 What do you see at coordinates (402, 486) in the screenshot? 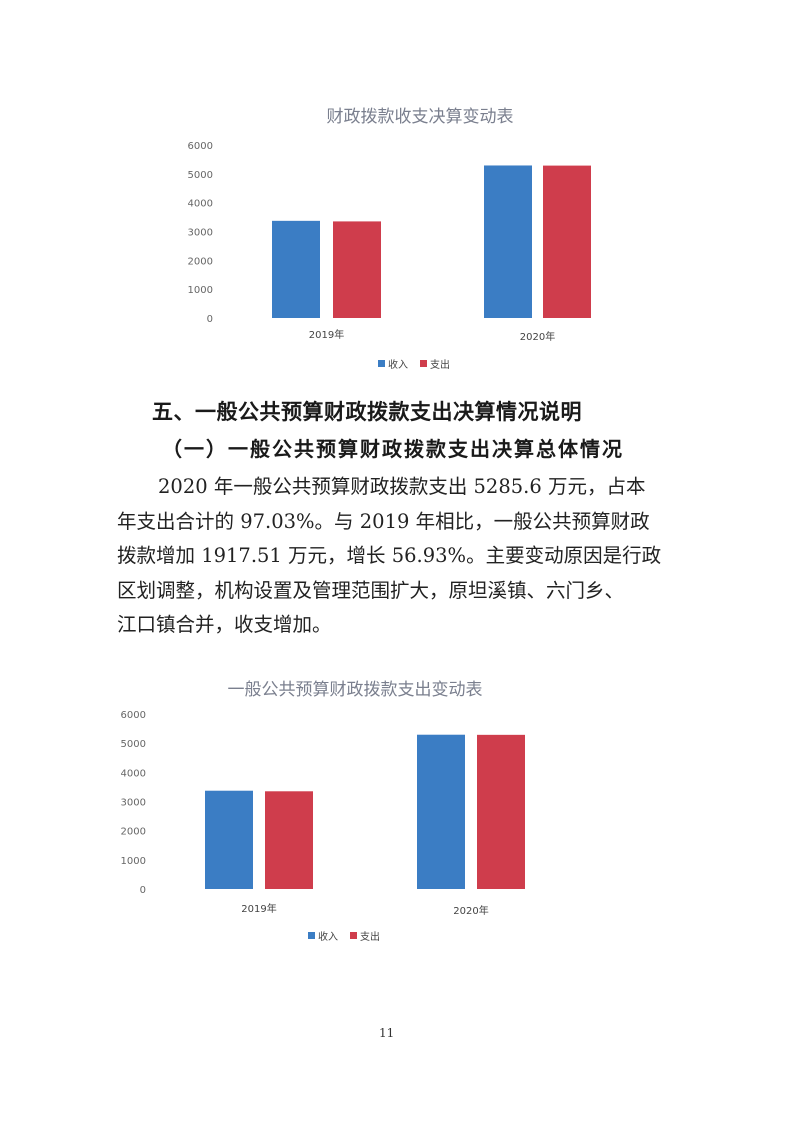
I see `paragraph-line: 2020 年一般公共预算财政拨款支出 5285.6 万元，占本` at bounding box center [402, 486].